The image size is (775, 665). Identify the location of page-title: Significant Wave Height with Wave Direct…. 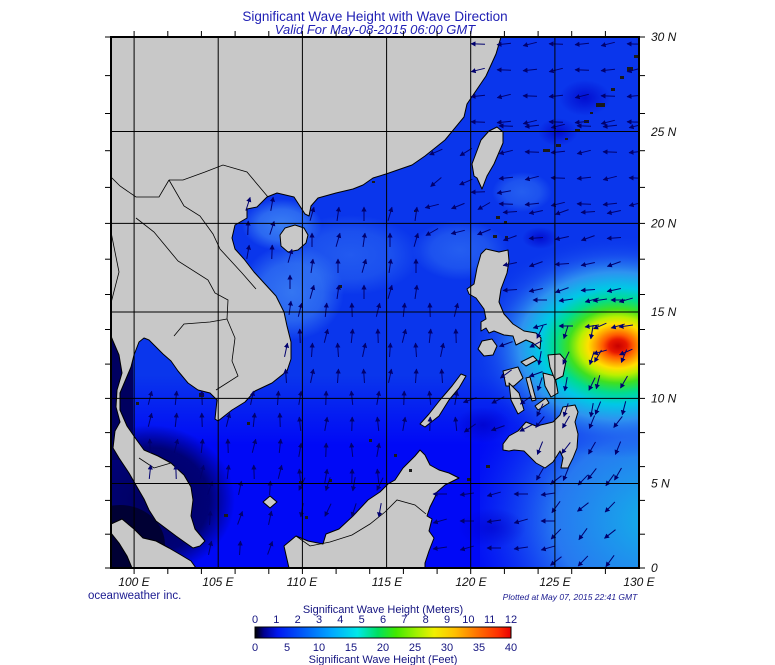
(374, 16).